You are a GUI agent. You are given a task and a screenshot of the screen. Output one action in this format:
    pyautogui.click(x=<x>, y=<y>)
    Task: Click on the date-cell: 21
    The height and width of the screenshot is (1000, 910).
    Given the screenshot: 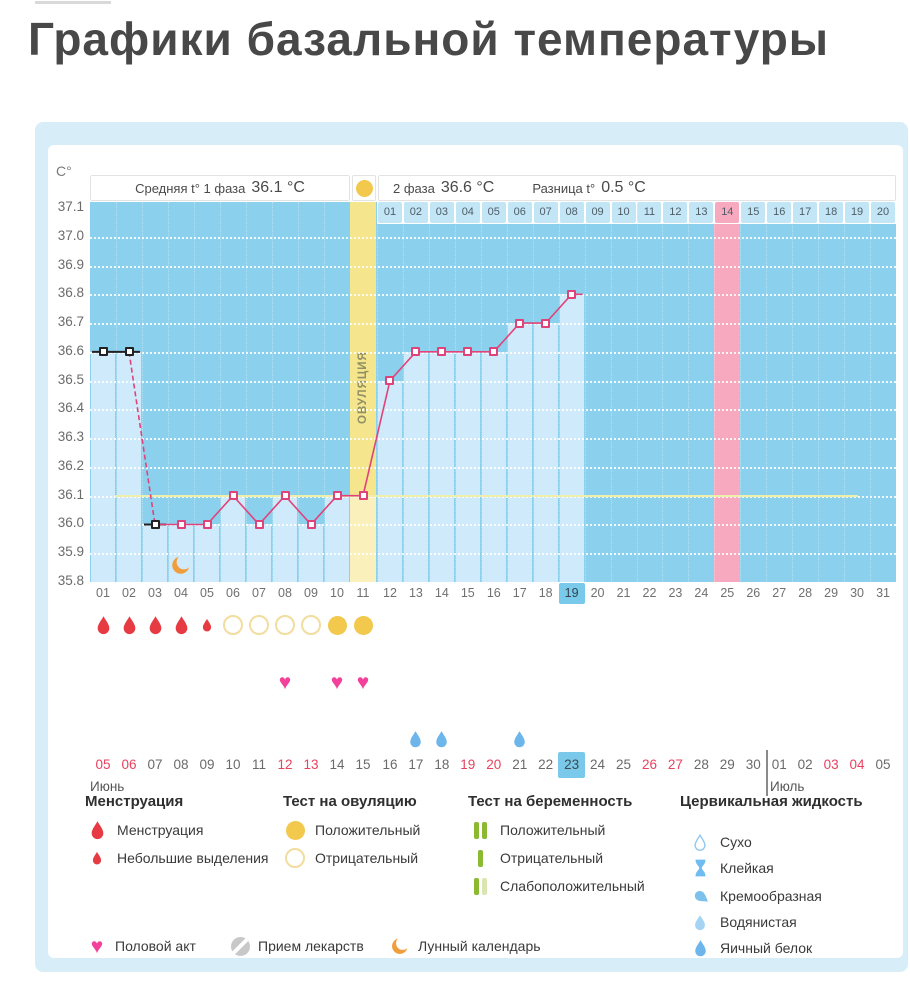 What is the action you would take?
    pyautogui.click(x=520, y=764)
    